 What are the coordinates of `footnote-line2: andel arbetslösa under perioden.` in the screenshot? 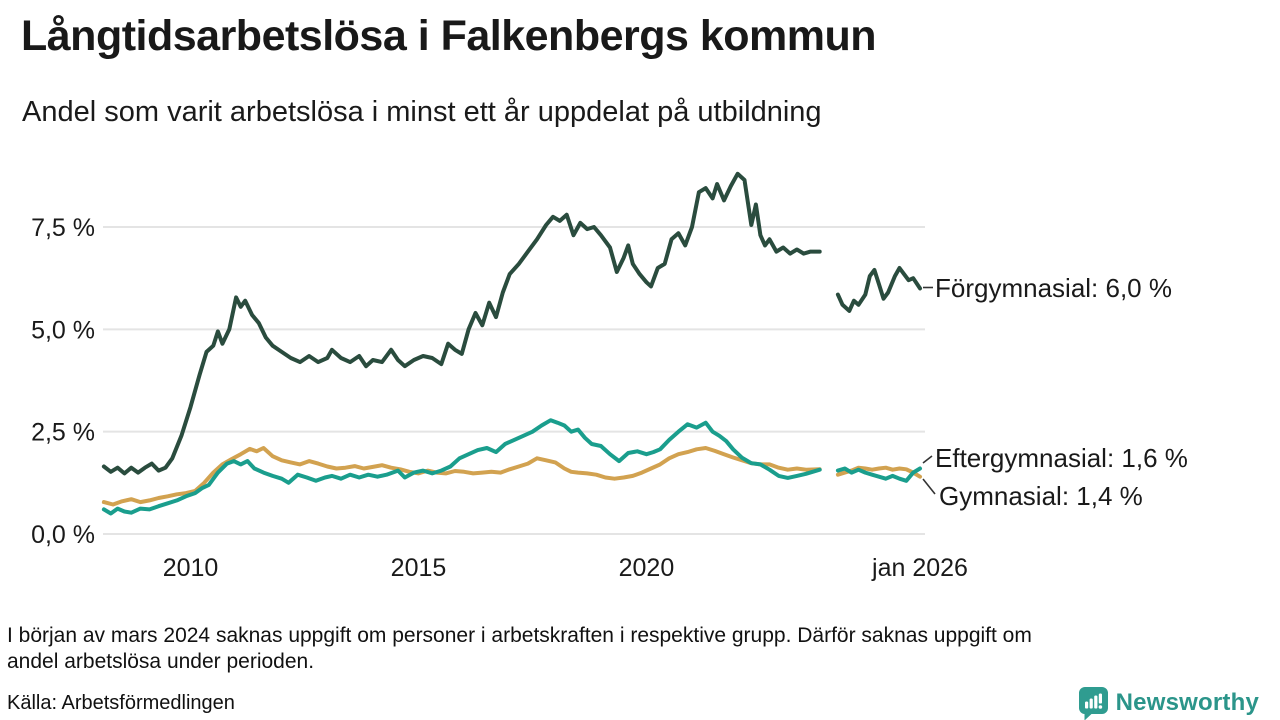 It's located at (161, 661).